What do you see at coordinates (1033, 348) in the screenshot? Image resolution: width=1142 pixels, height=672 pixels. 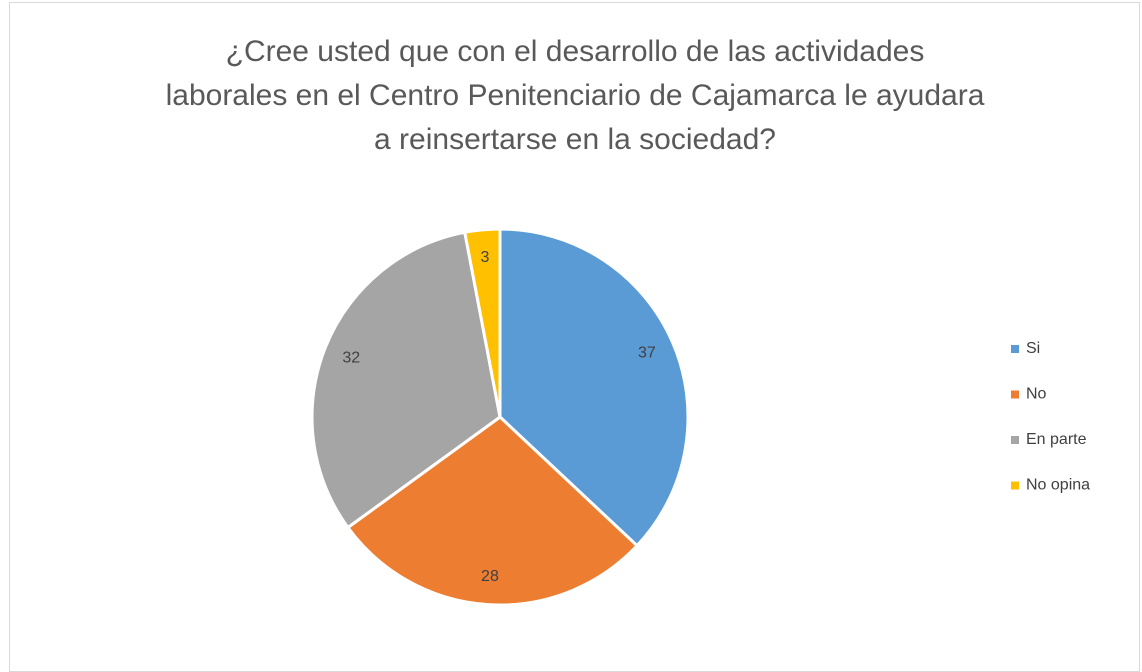 I see `legend-label: Si` at bounding box center [1033, 348].